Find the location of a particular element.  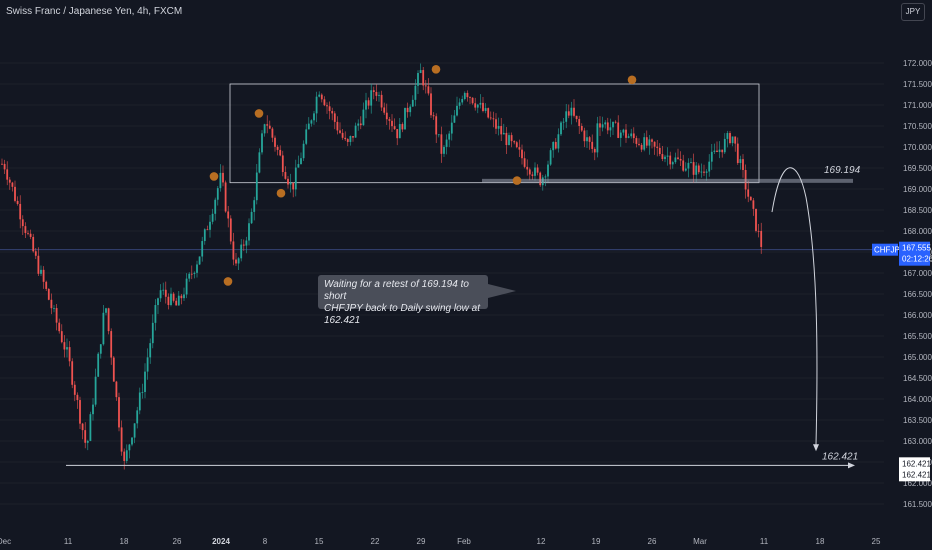

target-price-tag-bg is located at coordinates (914, 469).